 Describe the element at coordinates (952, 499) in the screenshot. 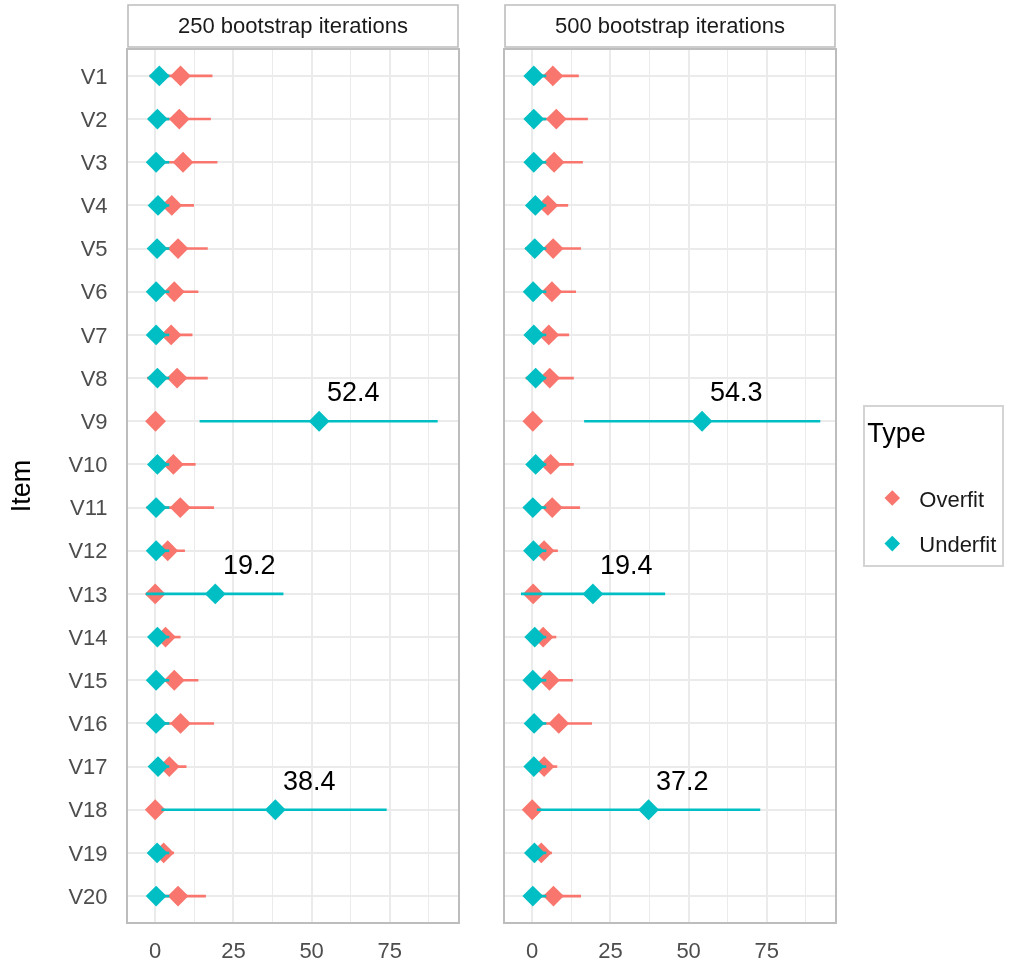

I see `legend-label: Overfit` at that location.